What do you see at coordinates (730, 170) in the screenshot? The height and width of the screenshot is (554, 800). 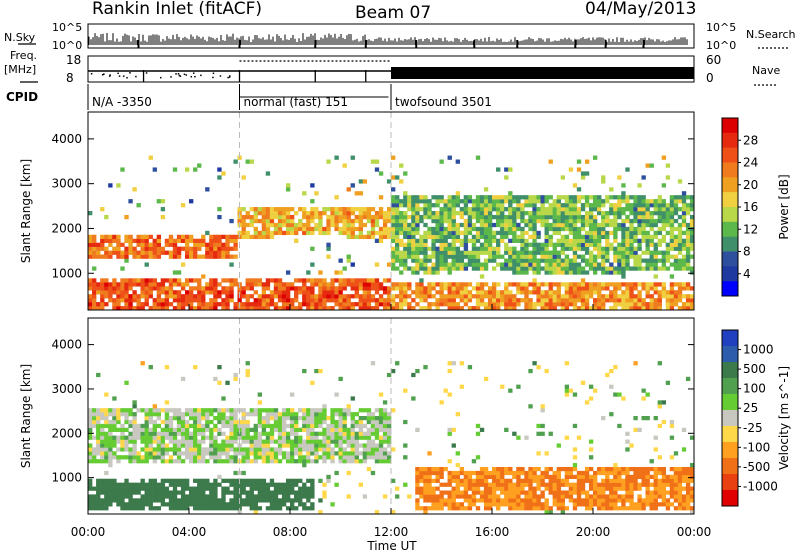 I see `colorbar-swatch` at bounding box center [730, 170].